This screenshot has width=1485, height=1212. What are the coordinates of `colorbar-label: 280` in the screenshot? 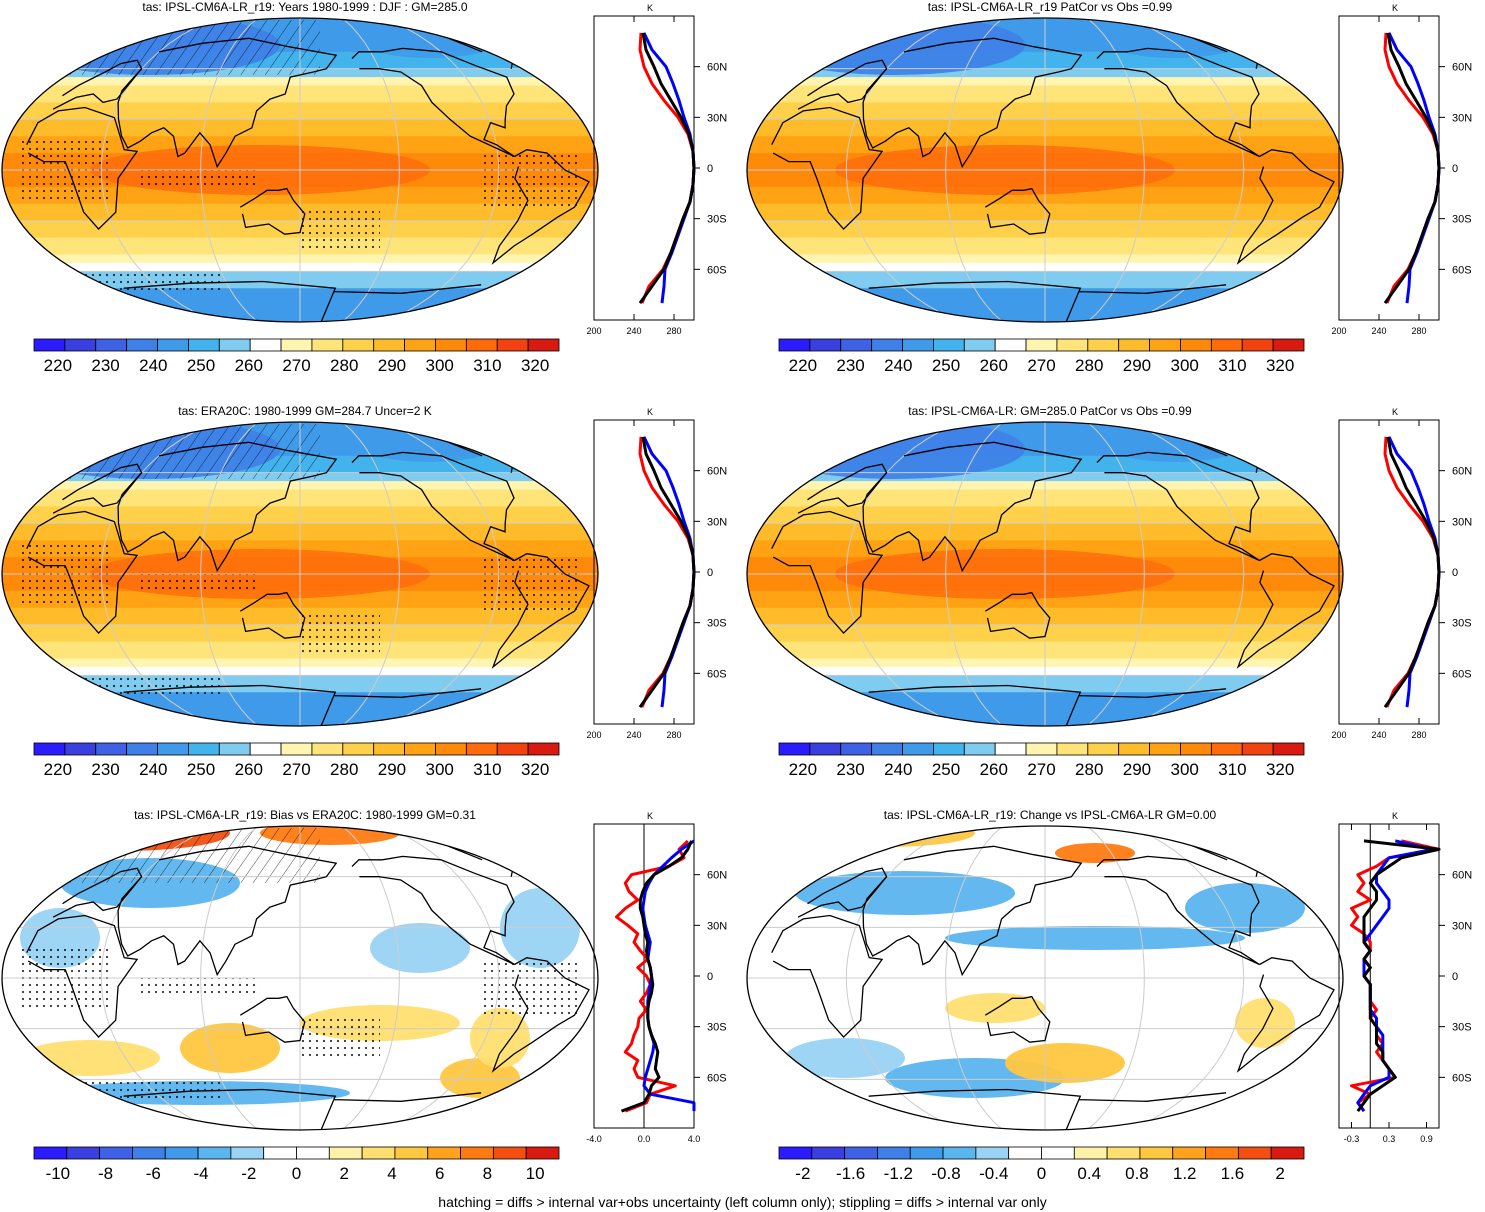 It's located at (1089, 769).